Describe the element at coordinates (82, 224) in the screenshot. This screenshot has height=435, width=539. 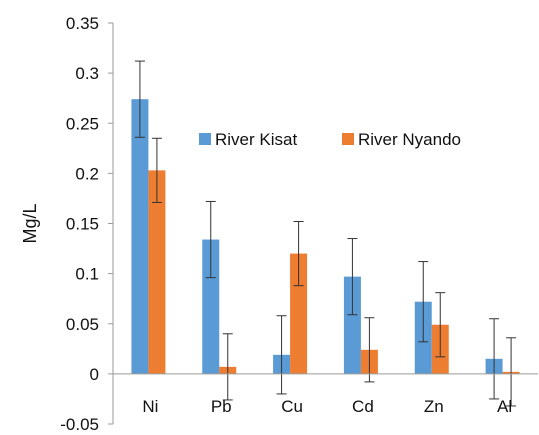
I see `y-tick-label: 0.15` at that location.